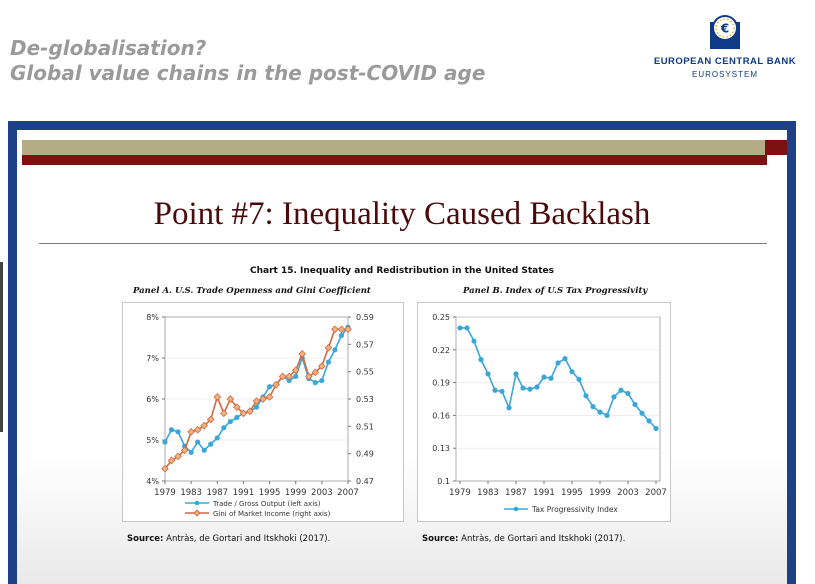 The height and width of the screenshot is (584, 815). I want to click on logo-subname: EUROSYSTEM, so click(724, 74).